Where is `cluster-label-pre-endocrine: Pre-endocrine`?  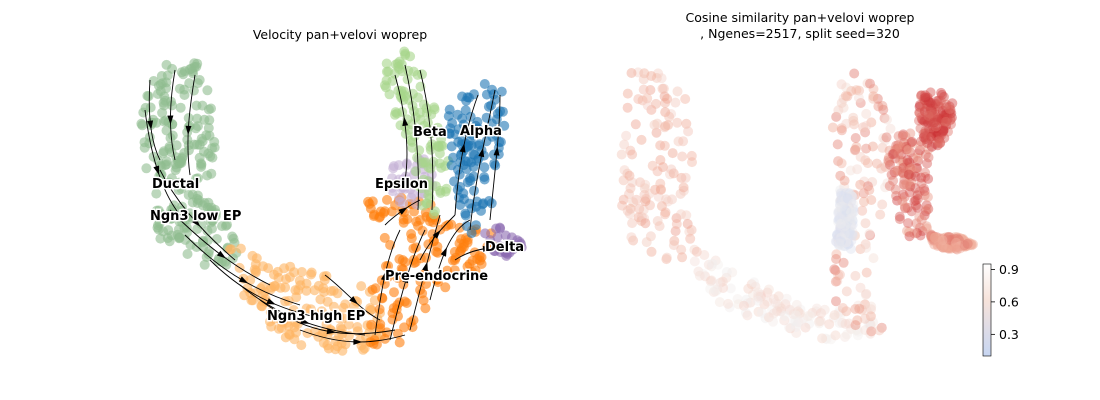
cluster-label-pre-endocrine: Pre-endocrine is located at coordinates (436, 276).